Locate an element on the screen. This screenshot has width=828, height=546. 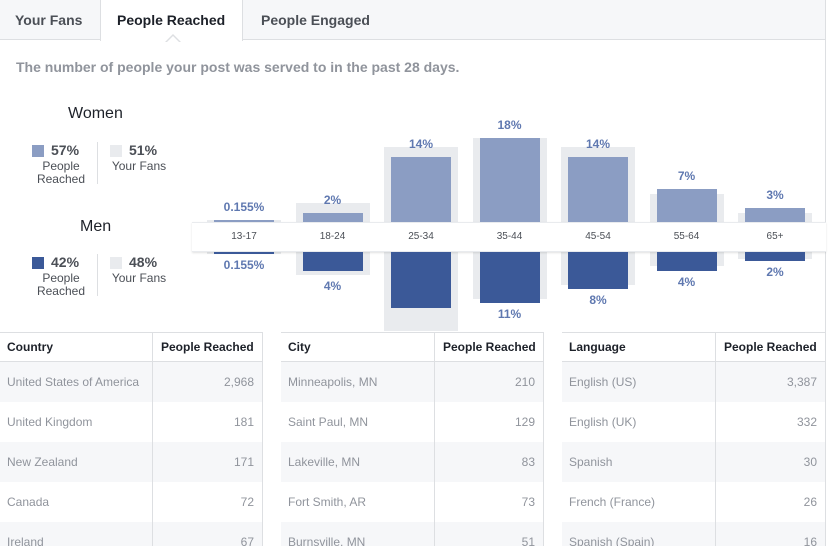
women-value-label: 14% is located at coordinates (421, 143).